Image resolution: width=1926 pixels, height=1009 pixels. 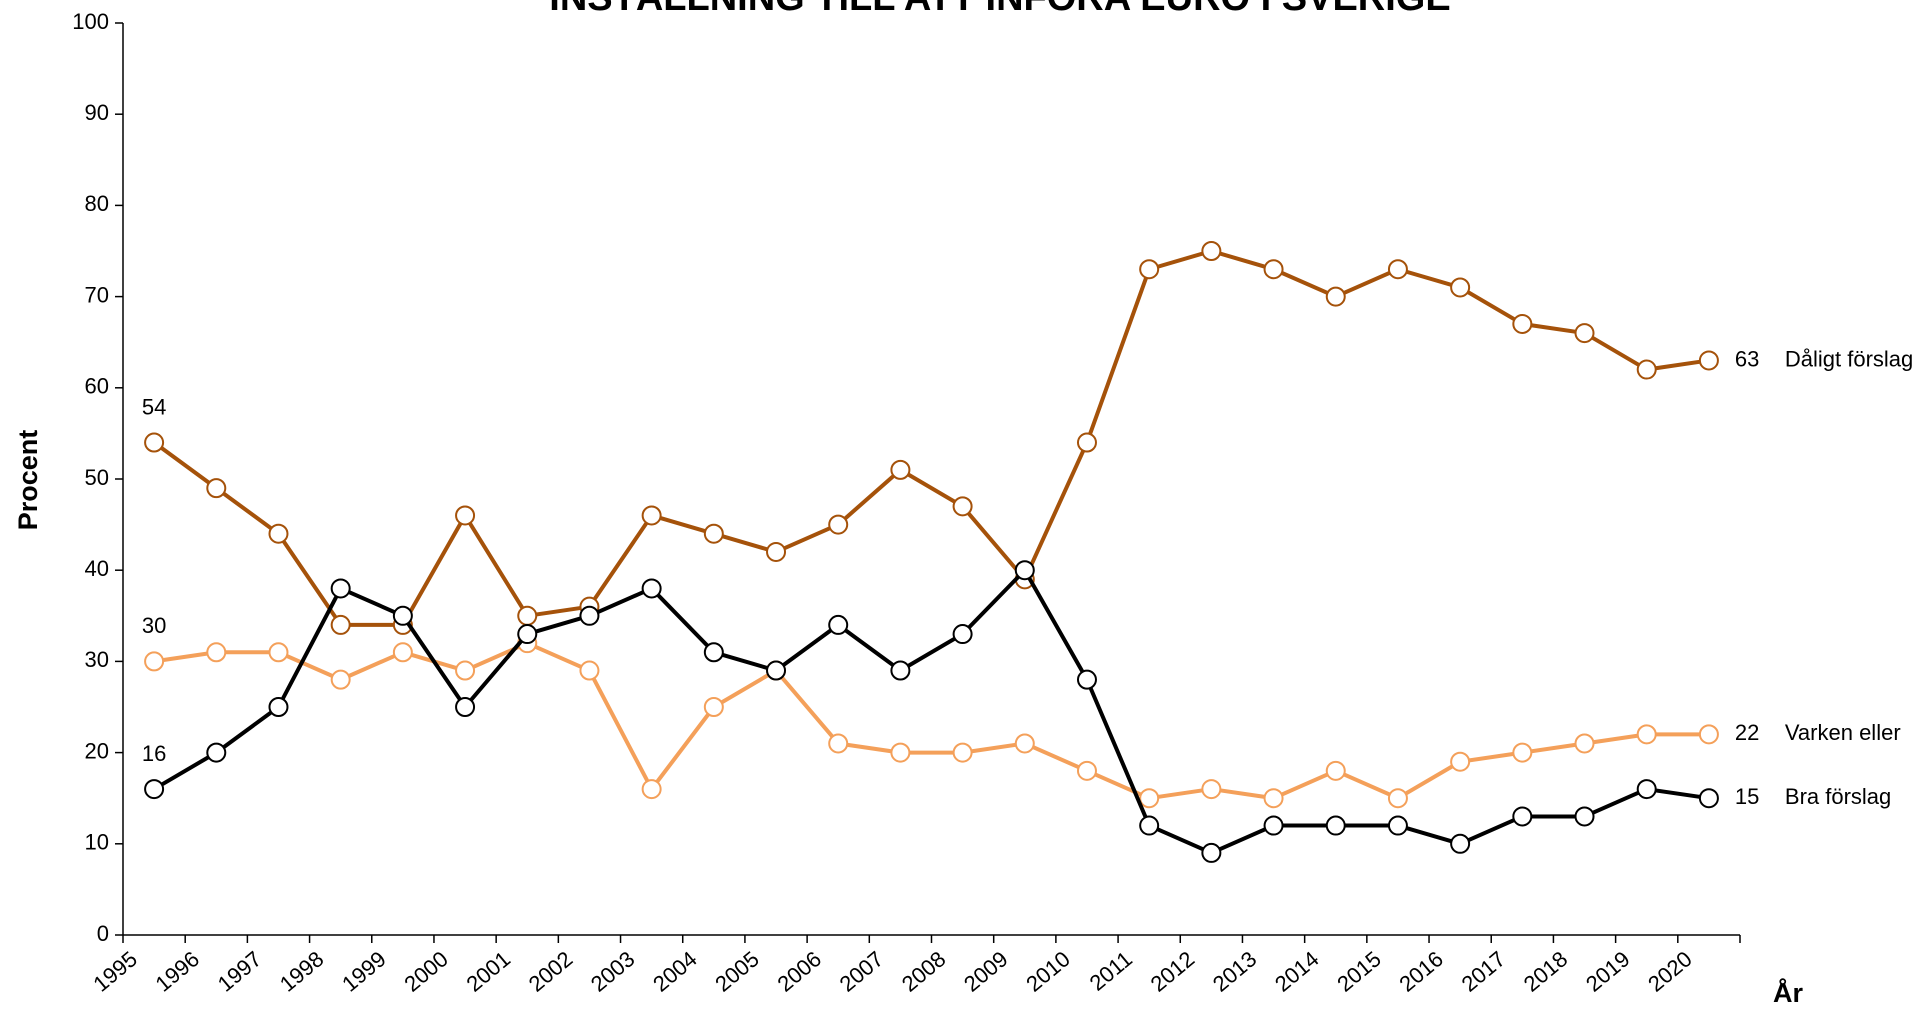 What do you see at coordinates (1747, 358) in the screenshot?
I see `value-label: 63` at bounding box center [1747, 358].